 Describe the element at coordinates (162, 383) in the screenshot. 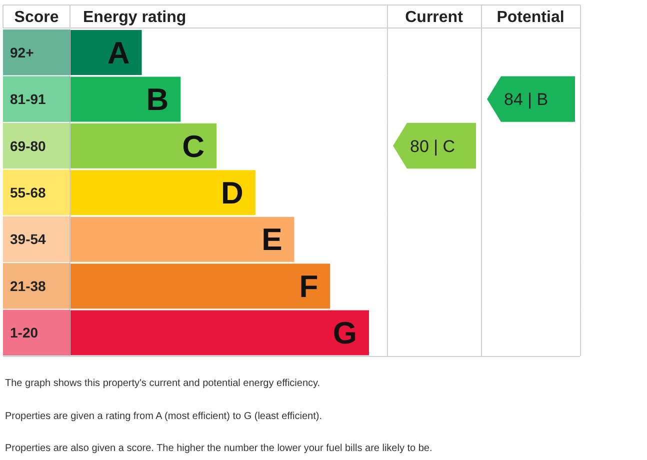

I see `text: The graph shows this property's current and potential energy efficiency.` at that location.